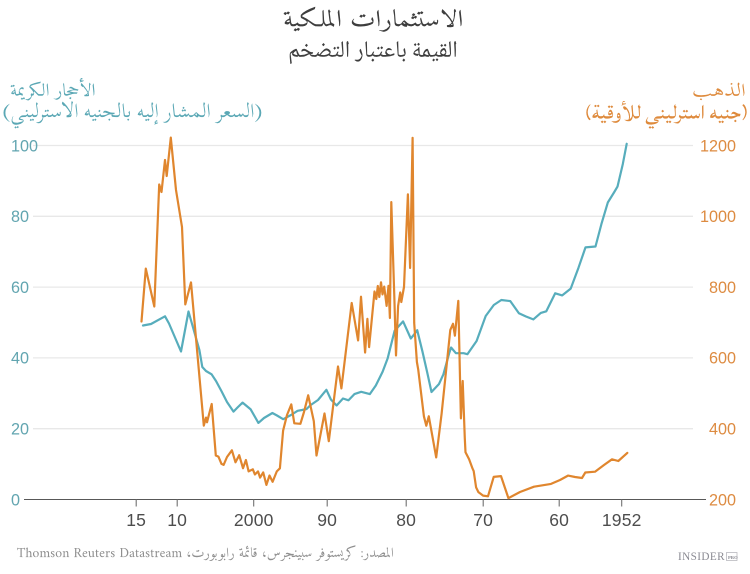  What do you see at coordinates (718, 217) in the screenshot?
I see `svg-text: 1000` at bounding box center [718, 217].